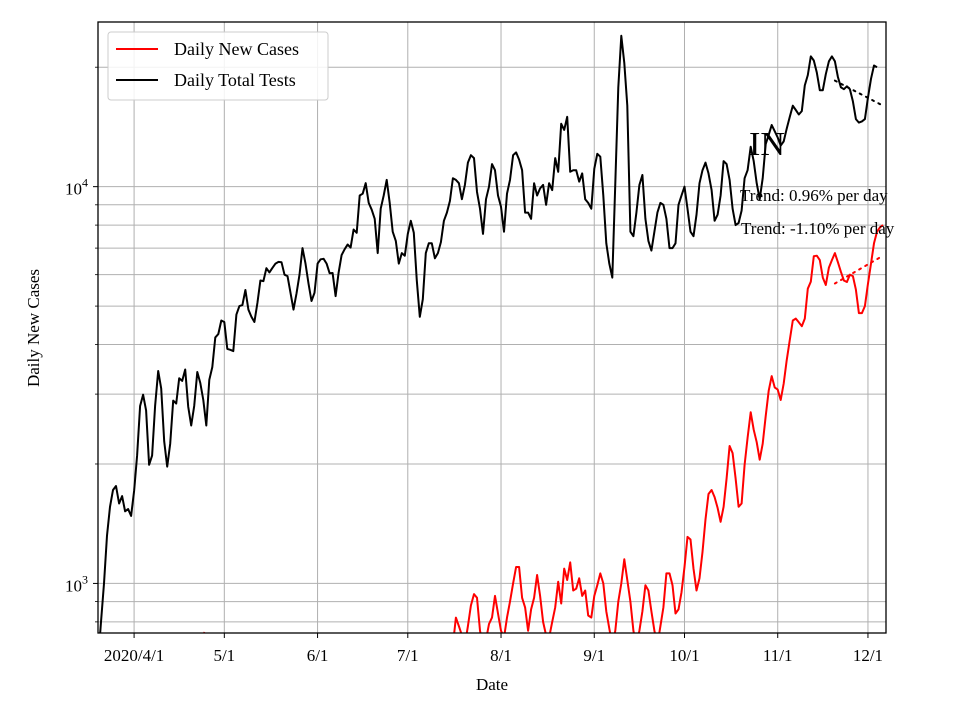 The image size is (960, 720). What do you see at coordinates (236, 49) in the screenshot?
I see `legend-label-cases: Daily New Cases` at bounding box center [236, 49].